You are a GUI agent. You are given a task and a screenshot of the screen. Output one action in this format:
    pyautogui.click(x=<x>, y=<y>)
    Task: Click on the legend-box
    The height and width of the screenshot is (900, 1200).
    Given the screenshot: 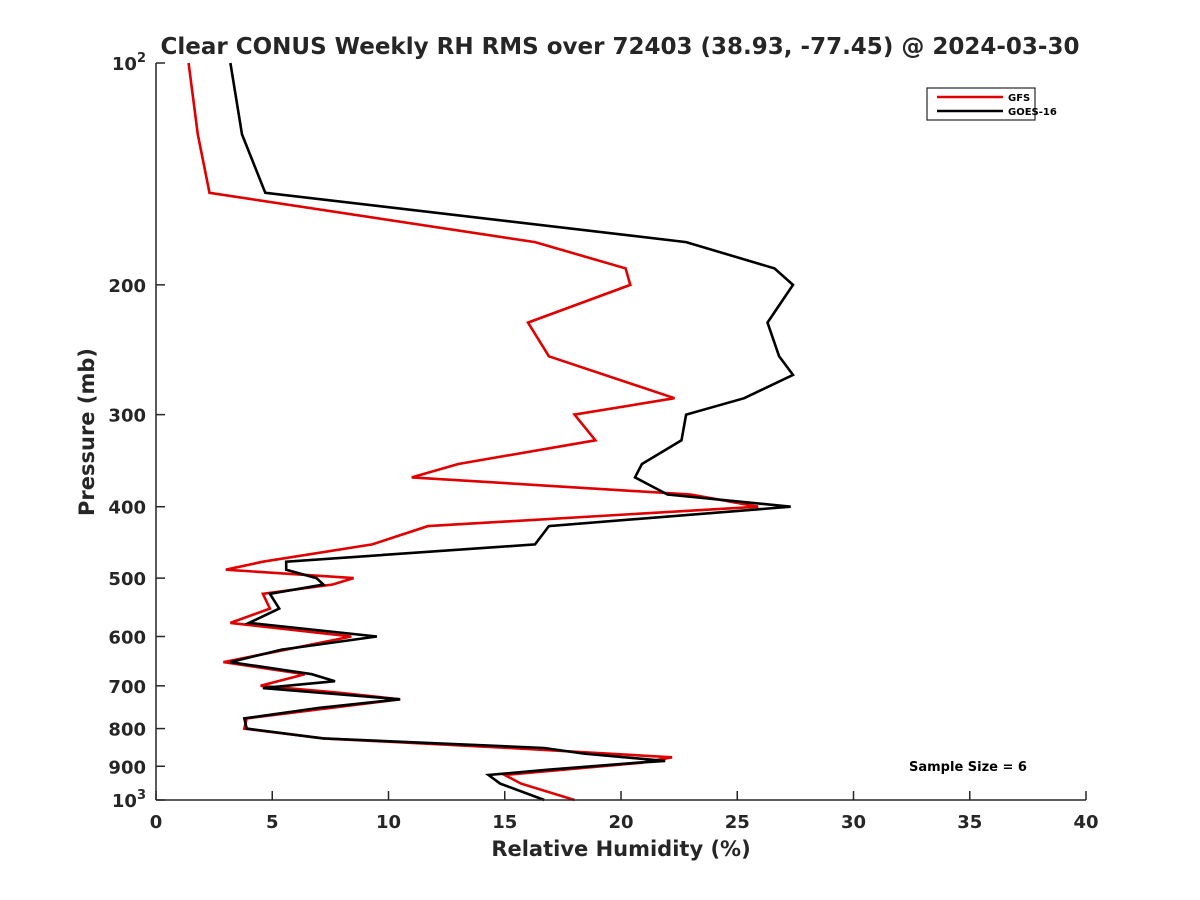 What is the action you would take?
    pyautogui.click(x=981, y=104)
    